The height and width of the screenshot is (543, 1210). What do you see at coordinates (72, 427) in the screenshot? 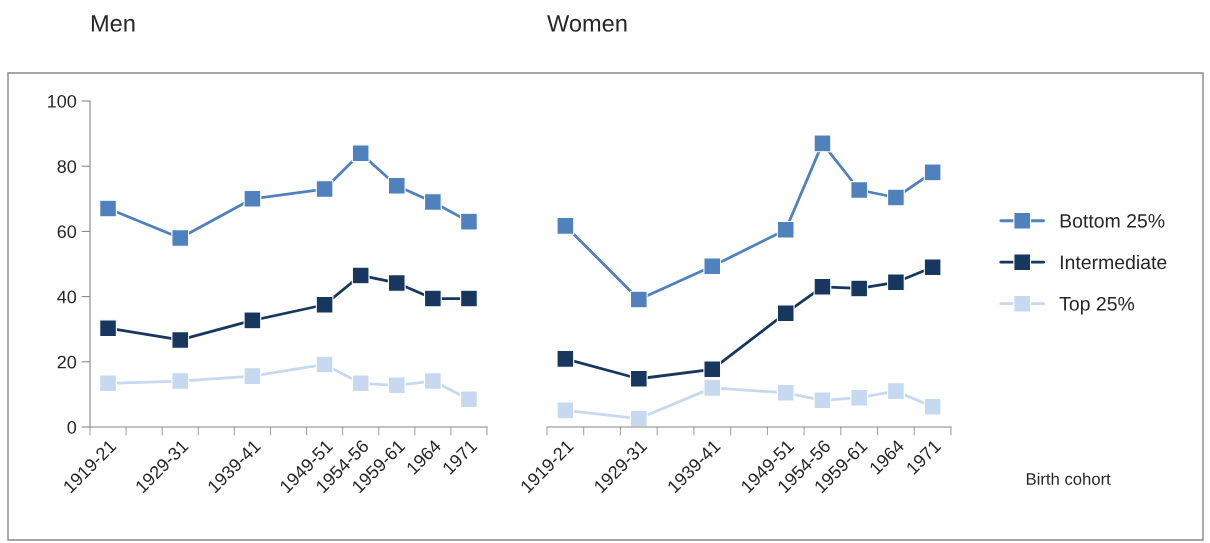
I see `y-tick-label: 0` at bounding box center [72, 427].